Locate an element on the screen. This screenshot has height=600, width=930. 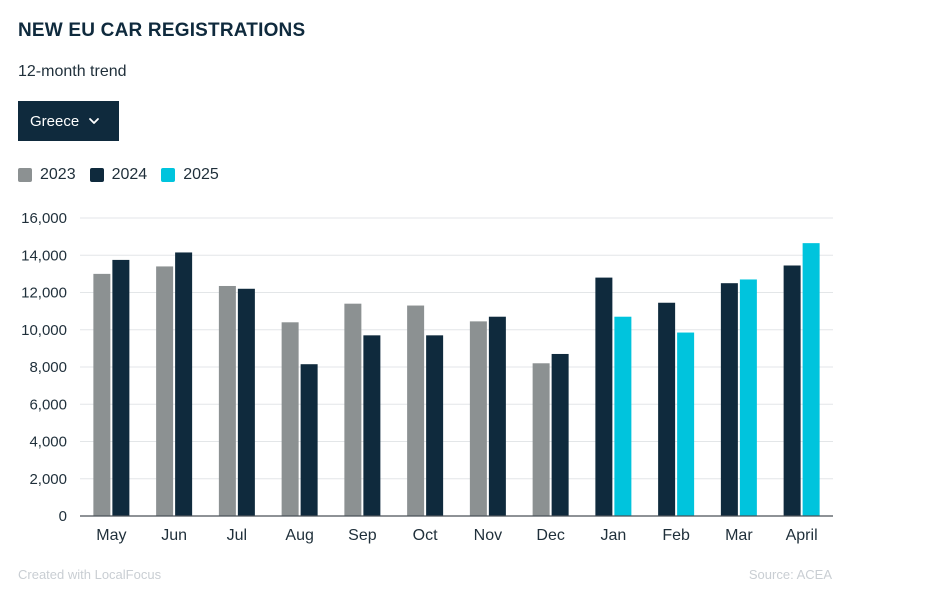
y-tick-label: 2,000 is located at coordinates (48, 479).